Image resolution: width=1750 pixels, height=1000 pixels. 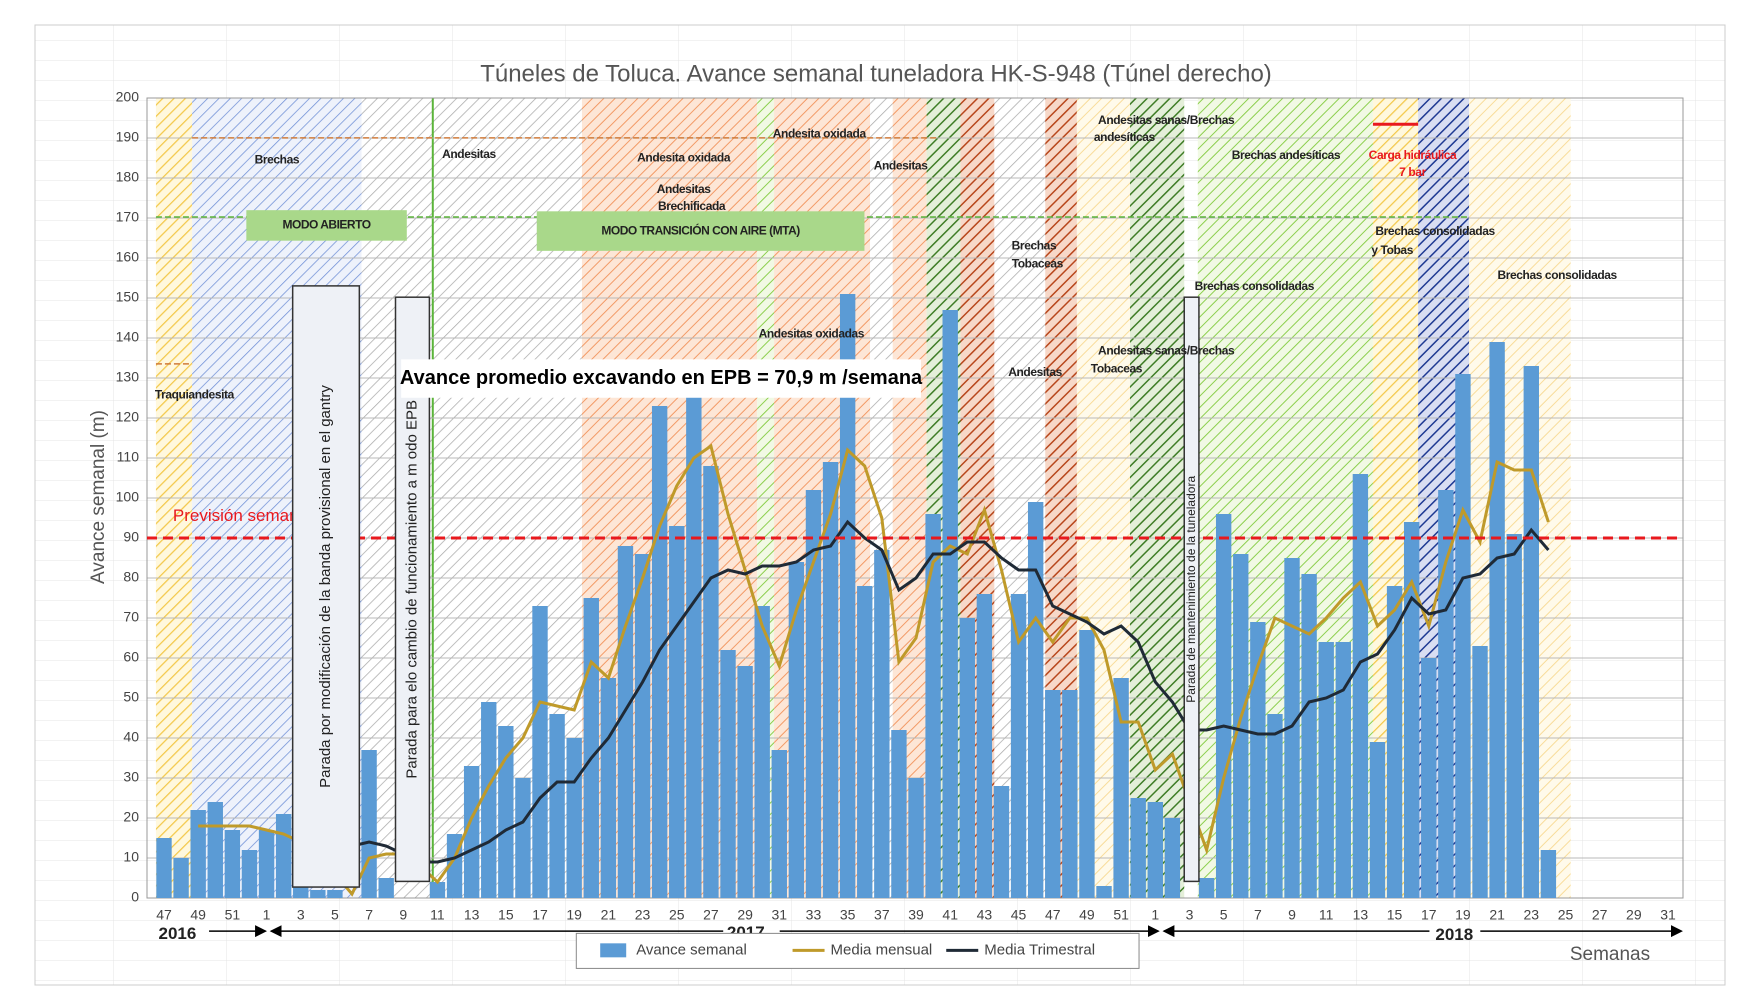 I want to click on x-tick-label: 31, so click(x=1668, y=915).